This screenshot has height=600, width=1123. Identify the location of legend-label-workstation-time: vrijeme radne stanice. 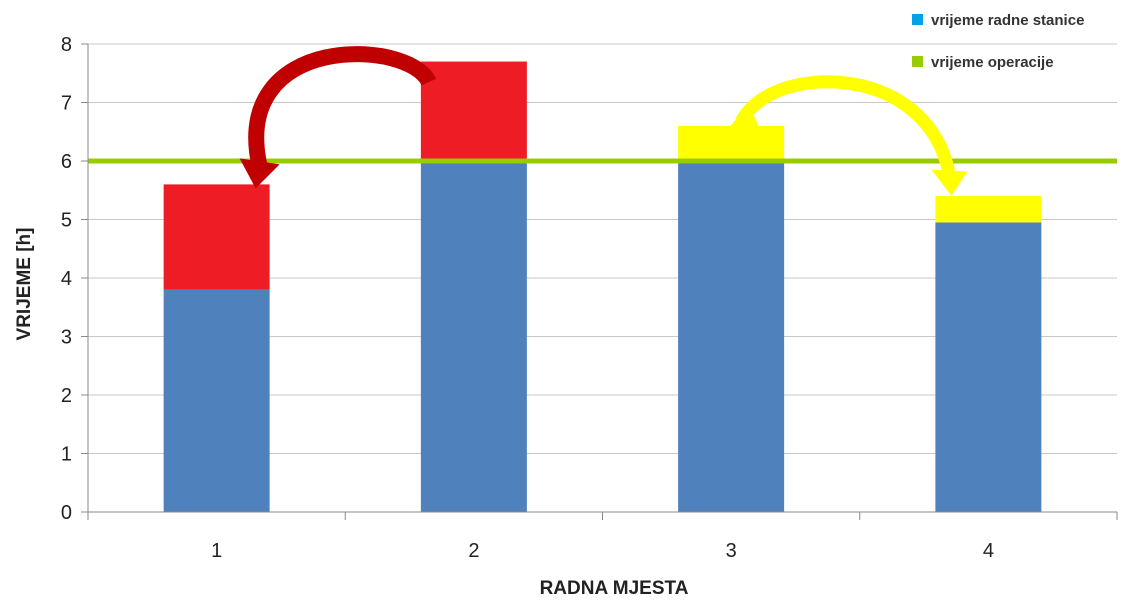
(1007, 20).